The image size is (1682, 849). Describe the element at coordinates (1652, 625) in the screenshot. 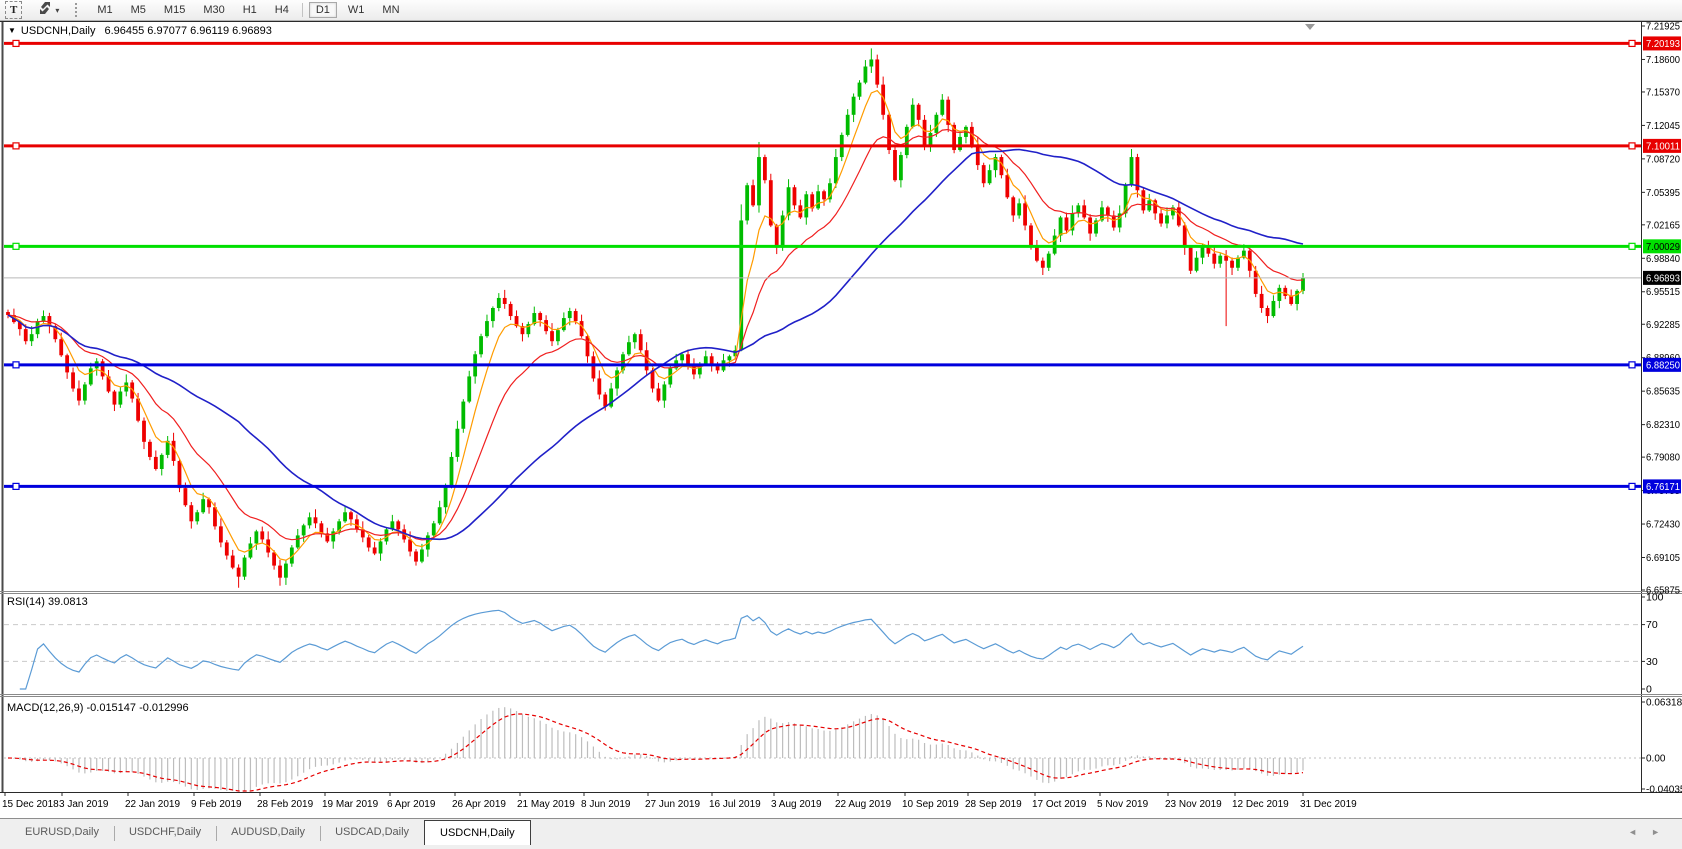

I see `rsi-axis-label: 70` at that location.